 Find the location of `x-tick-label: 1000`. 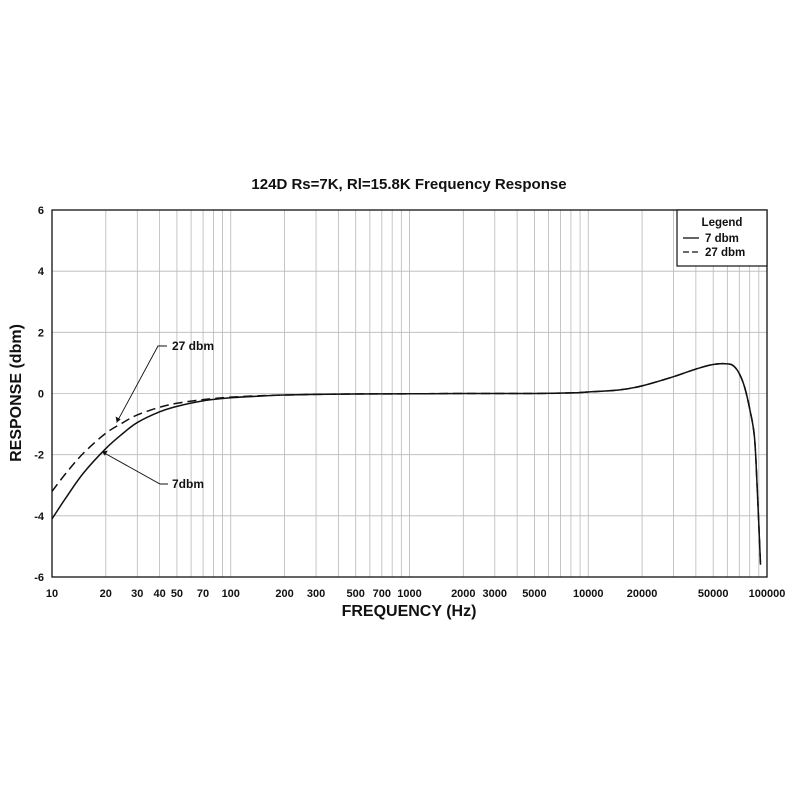

x-tick-label: 1000 is located at coordinates (409, 594).